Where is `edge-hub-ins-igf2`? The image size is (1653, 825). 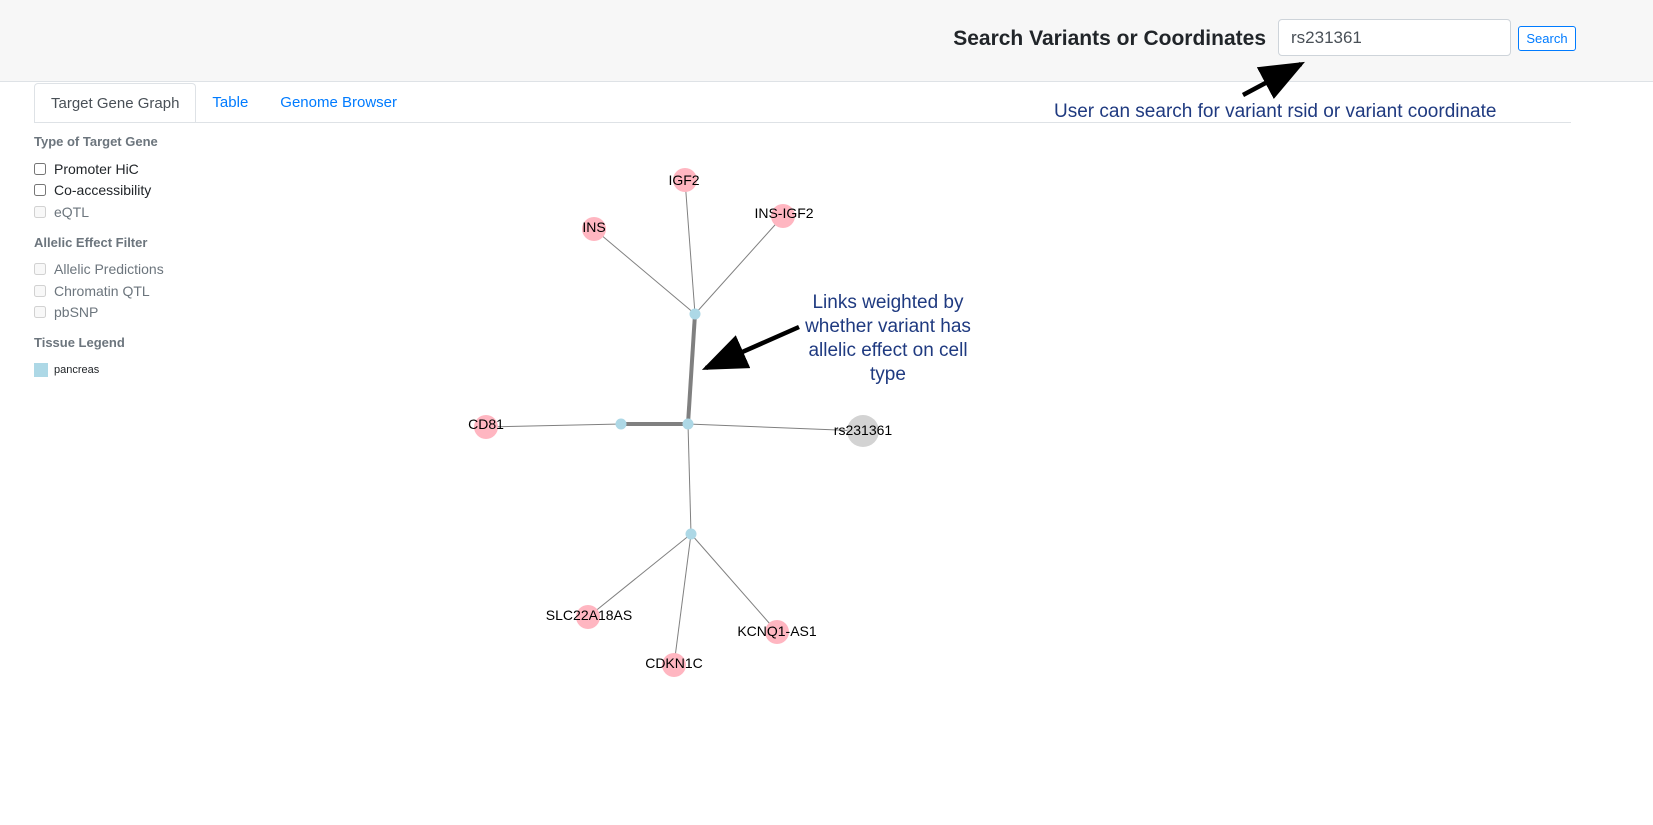 edge-hub-ins-igf2 is located at coordinates (739, 265).